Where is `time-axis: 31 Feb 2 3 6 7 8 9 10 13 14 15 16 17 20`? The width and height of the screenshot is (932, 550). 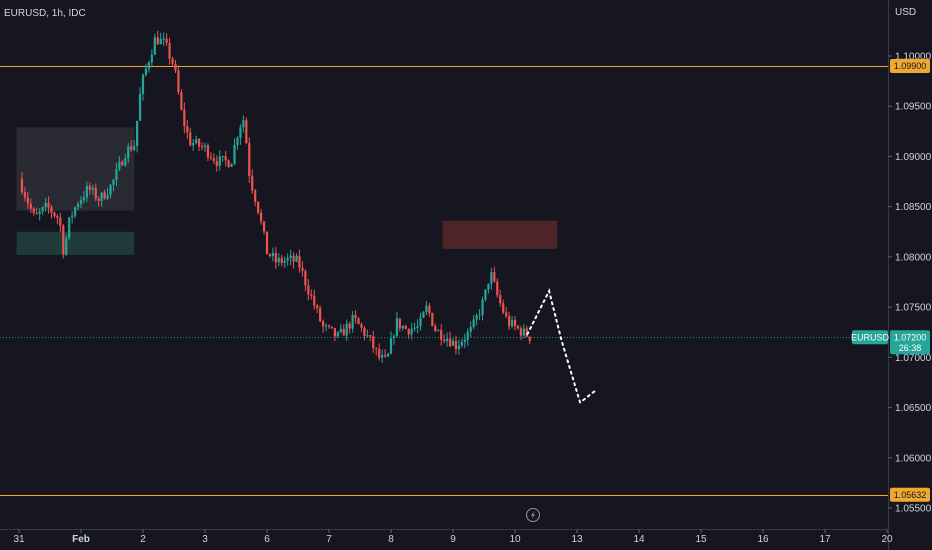 time-axis: 31 Feb 2 3 6 7 8 9 10 13 14 15 16 17 20 is located at coordinates (453, 537).